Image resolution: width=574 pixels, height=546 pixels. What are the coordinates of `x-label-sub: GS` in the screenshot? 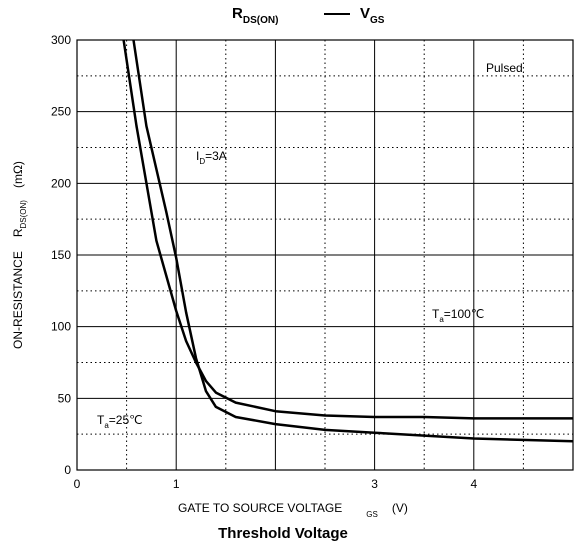 It's located at (372, 514).